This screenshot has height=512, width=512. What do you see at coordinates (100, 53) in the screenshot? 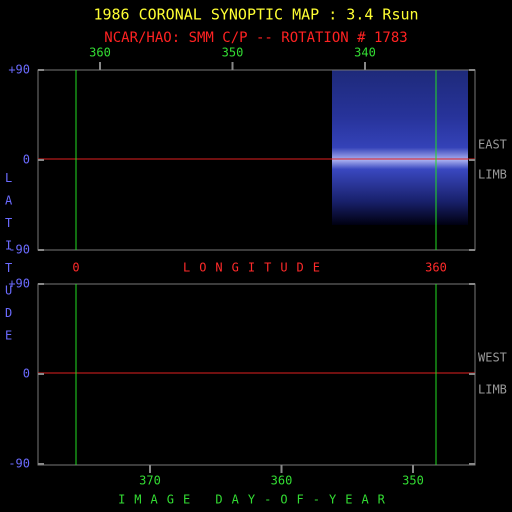
I see `top-tick-label: 360` at bounding box center [100, 53].